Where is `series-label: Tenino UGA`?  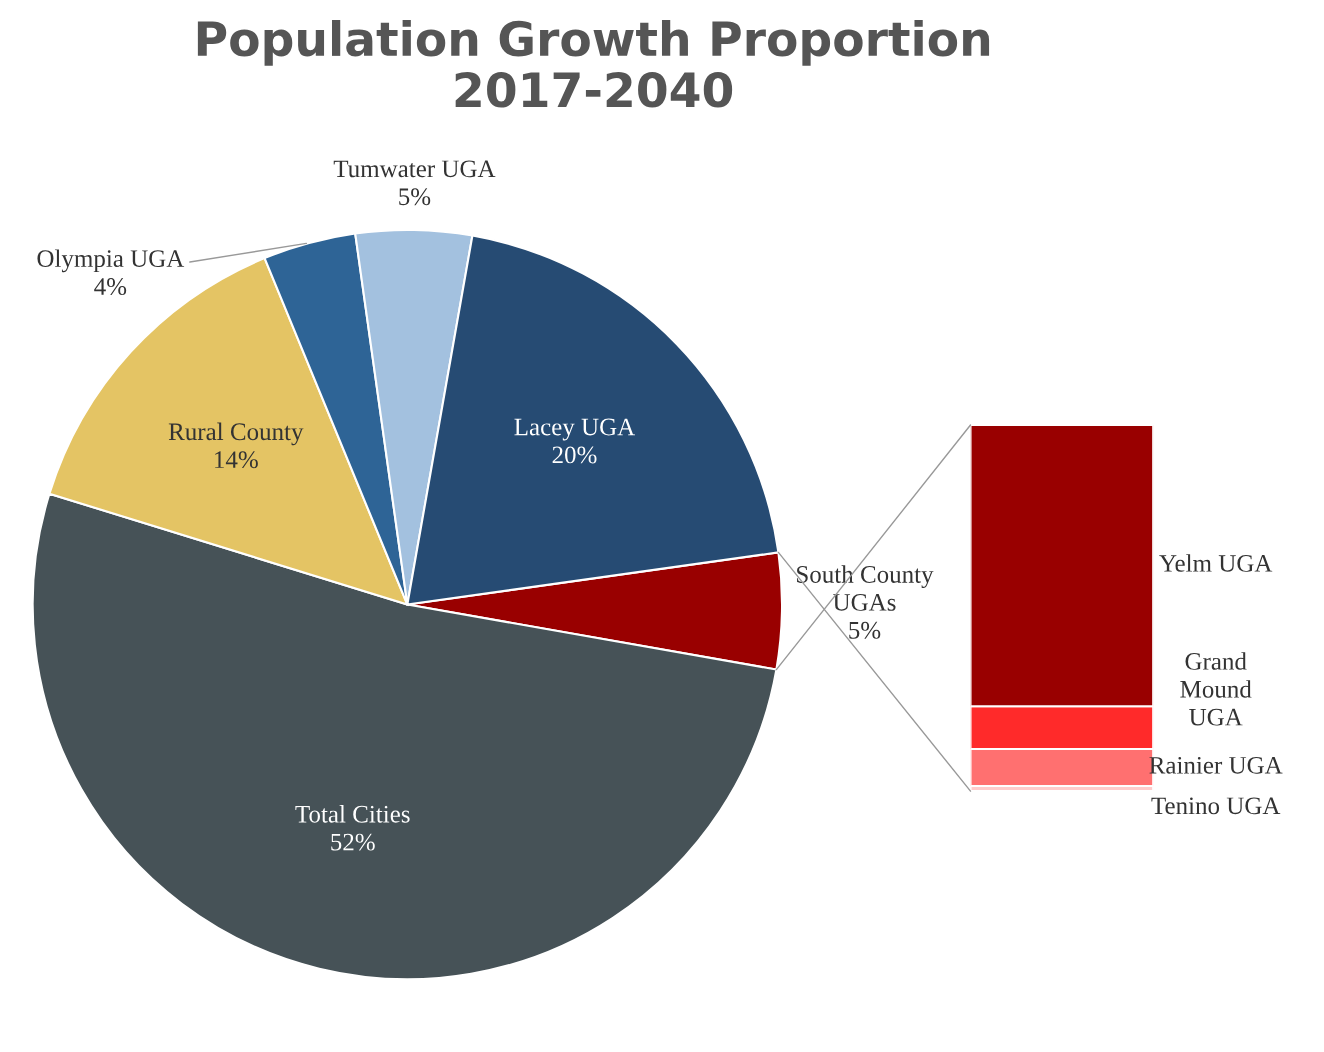
series-label: Tenino UGA is located at coordinates (1216, 806).